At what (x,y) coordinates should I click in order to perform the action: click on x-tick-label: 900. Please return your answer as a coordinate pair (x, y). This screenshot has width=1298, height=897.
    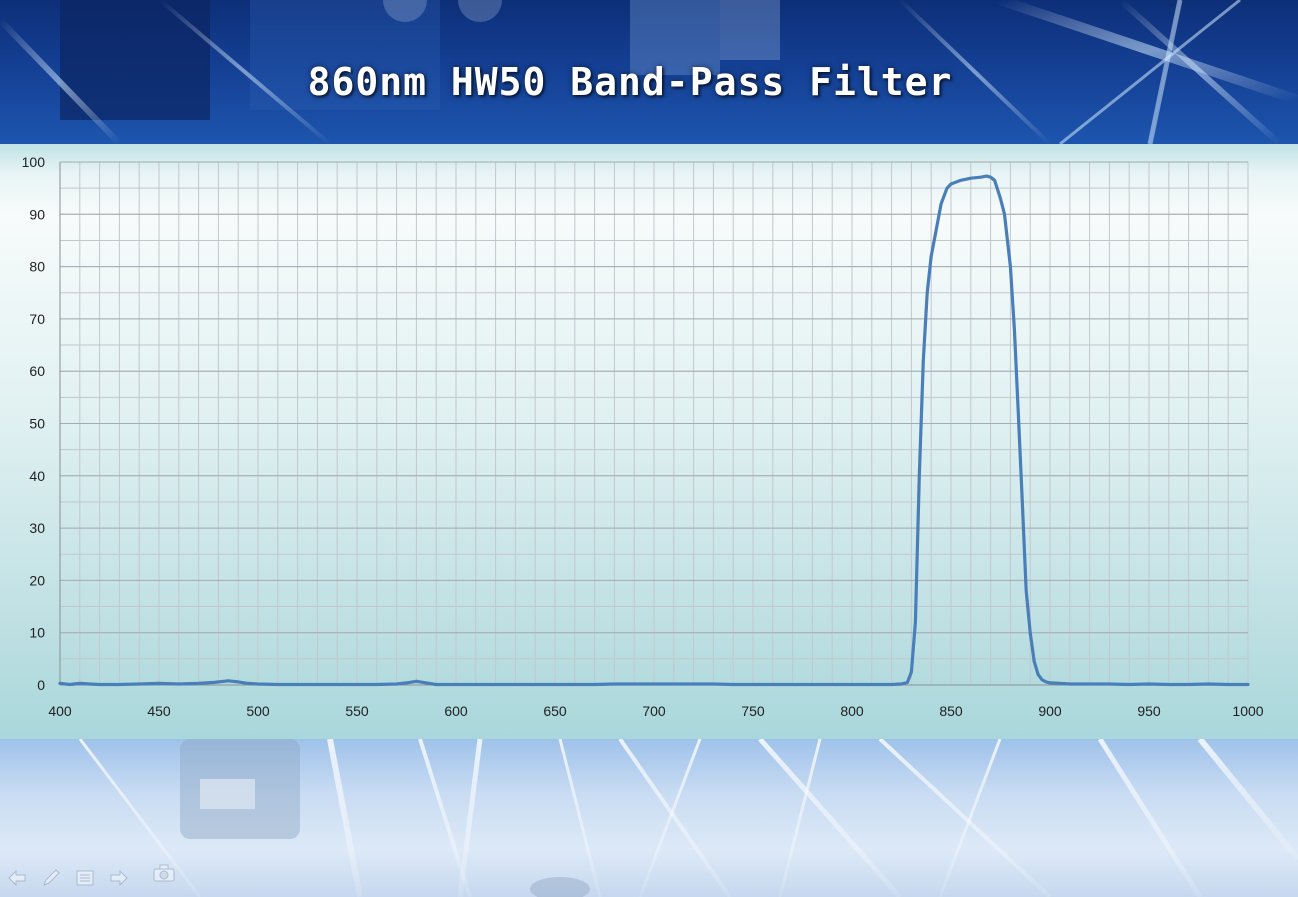
    Looking at the image, I should click on (1050, 711).